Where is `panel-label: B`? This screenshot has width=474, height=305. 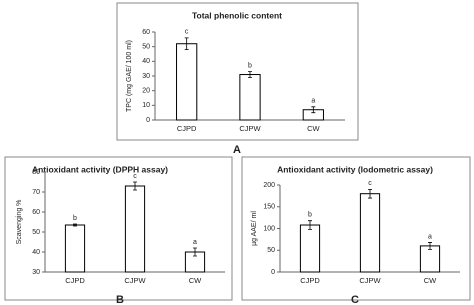 panel-label: B is located at coordinates (120, 299).